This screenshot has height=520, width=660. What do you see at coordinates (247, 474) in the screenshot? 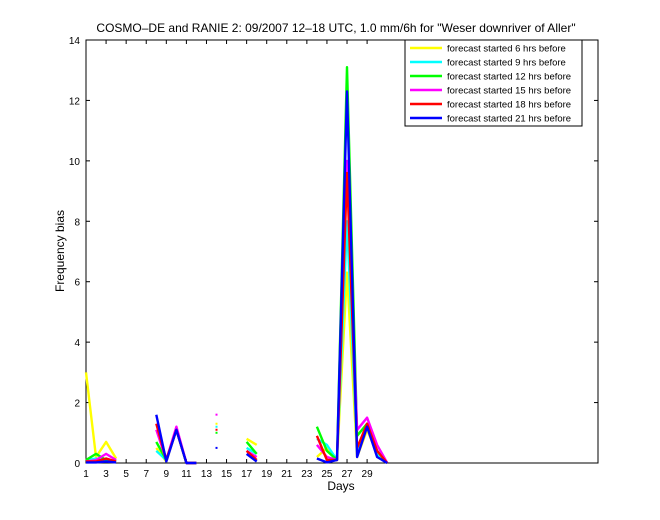
I see `x-tick-label: 17` at bounding box center [247, 474].